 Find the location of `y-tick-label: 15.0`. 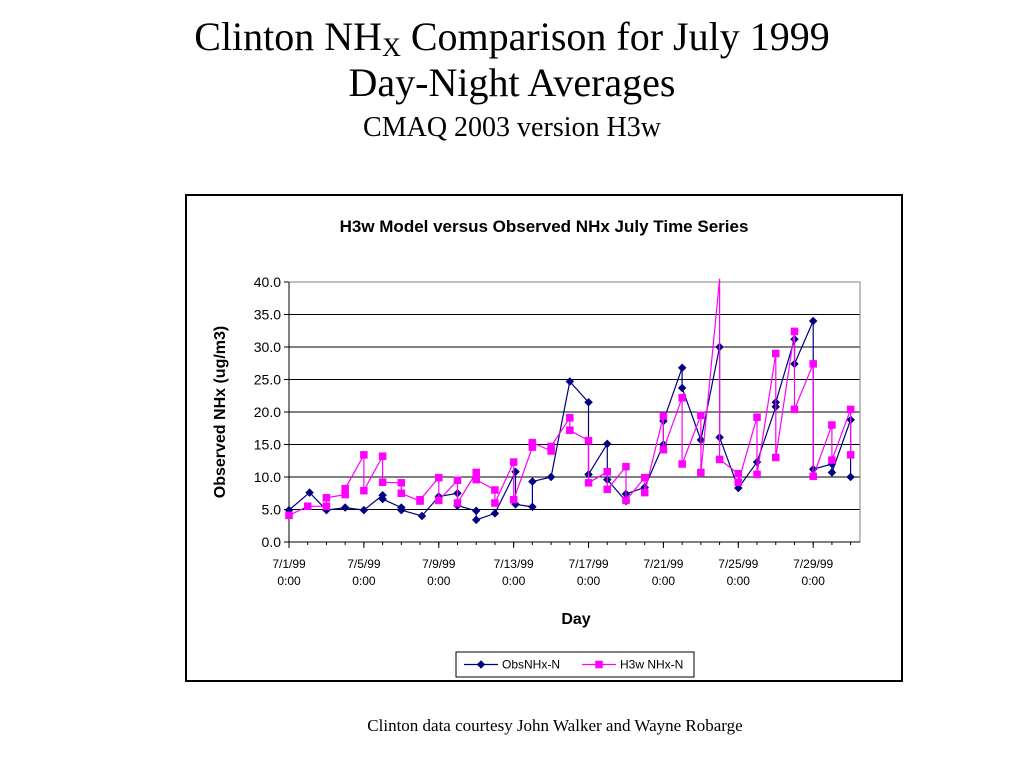

y-tick-label: 15.0 is located at coordinates (267, 445).